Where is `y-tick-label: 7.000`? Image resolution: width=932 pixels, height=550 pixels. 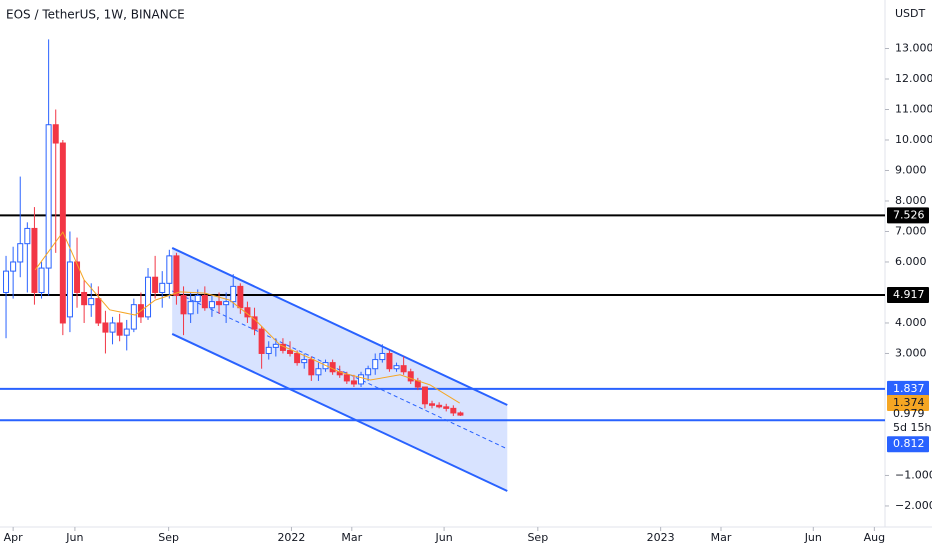 y-tick-label: 7.000 is located at coordinates (911, 230).